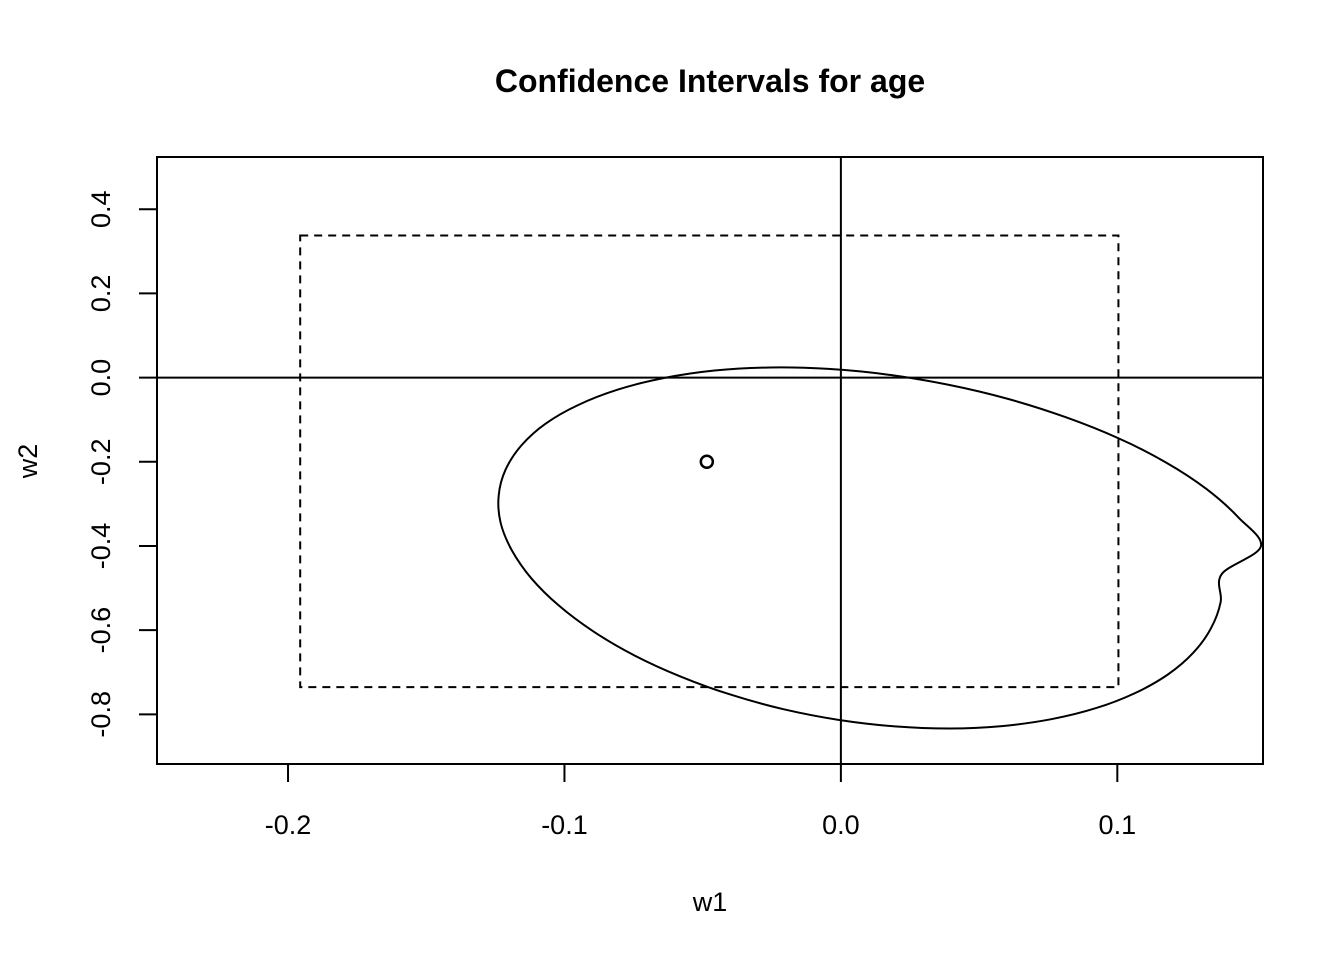 The width and height of the screenshot is (1344, 960). I want to click on y-axis-label: w2, so click(28, 462).